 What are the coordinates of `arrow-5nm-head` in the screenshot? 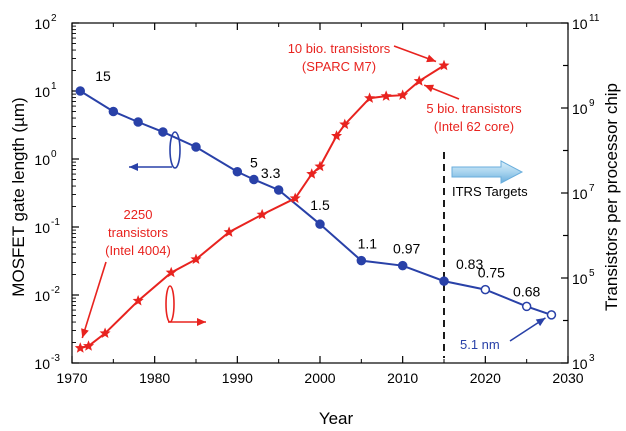 It's located at (540, 322).